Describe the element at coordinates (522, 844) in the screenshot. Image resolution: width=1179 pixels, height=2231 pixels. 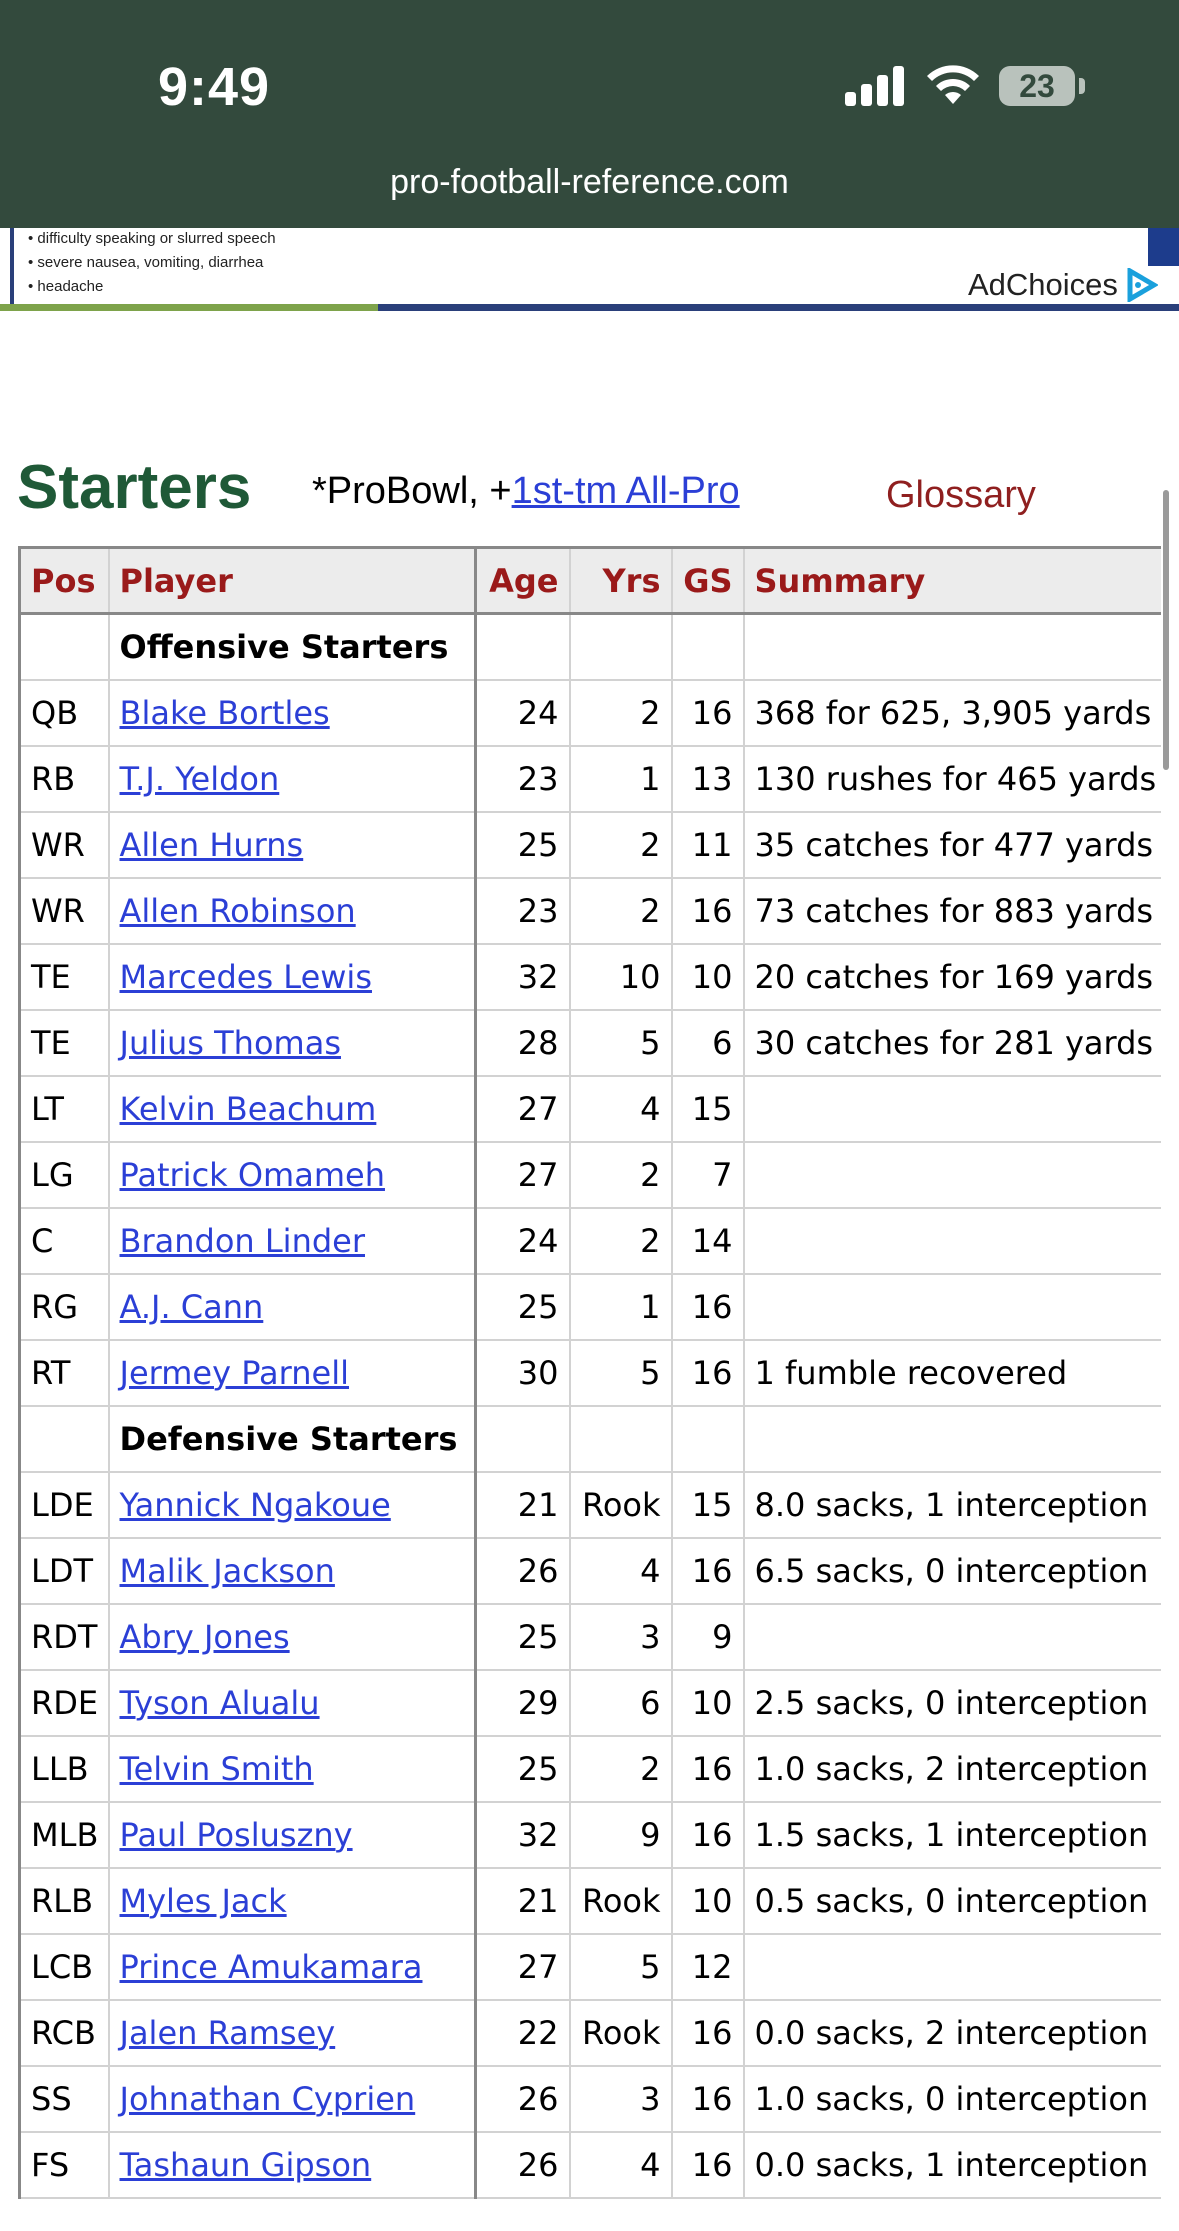
I see `age-cell: 25` at that location.